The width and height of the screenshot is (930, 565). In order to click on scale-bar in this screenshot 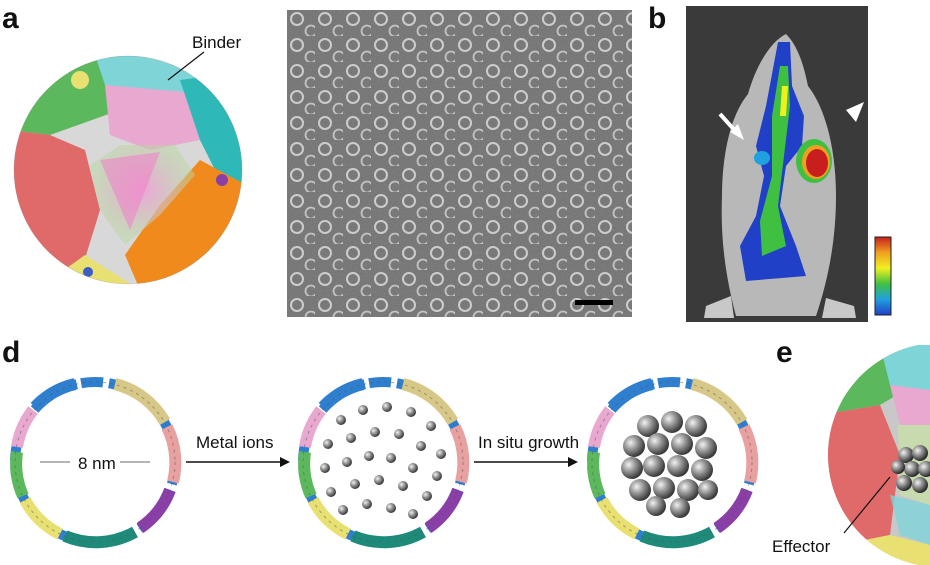, I will do `click(594, 302)`.